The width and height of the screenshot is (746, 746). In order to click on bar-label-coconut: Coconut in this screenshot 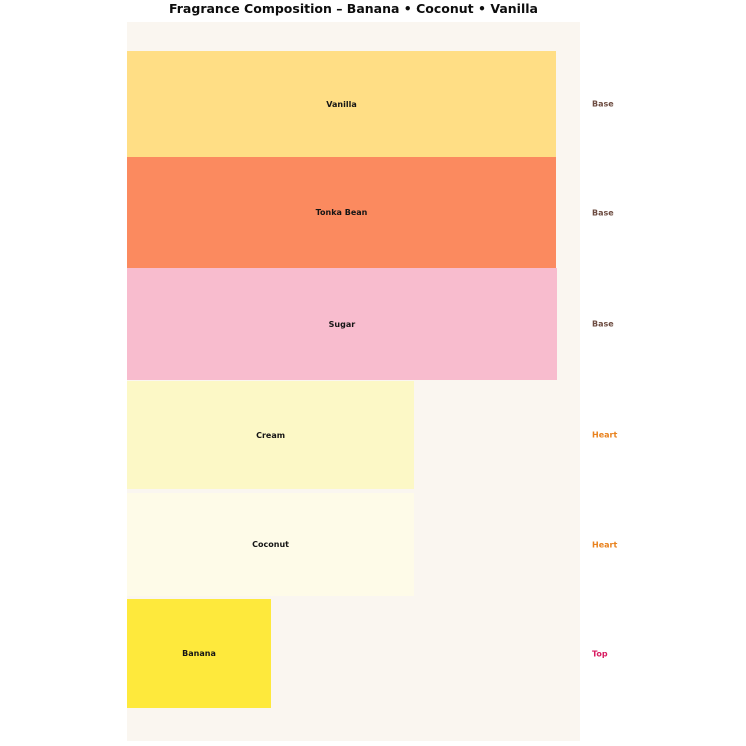, I will do `click(270, 544)`.